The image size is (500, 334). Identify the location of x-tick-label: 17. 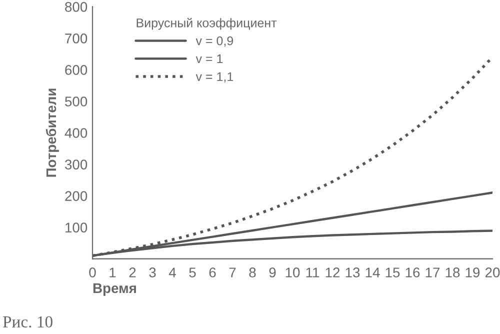
(433, 273).